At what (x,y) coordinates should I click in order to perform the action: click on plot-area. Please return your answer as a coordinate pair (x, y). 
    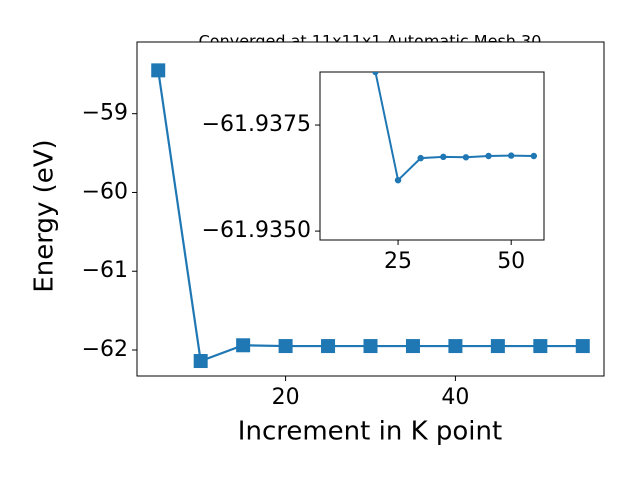
    Looking at the image, I should click on (455, 128).